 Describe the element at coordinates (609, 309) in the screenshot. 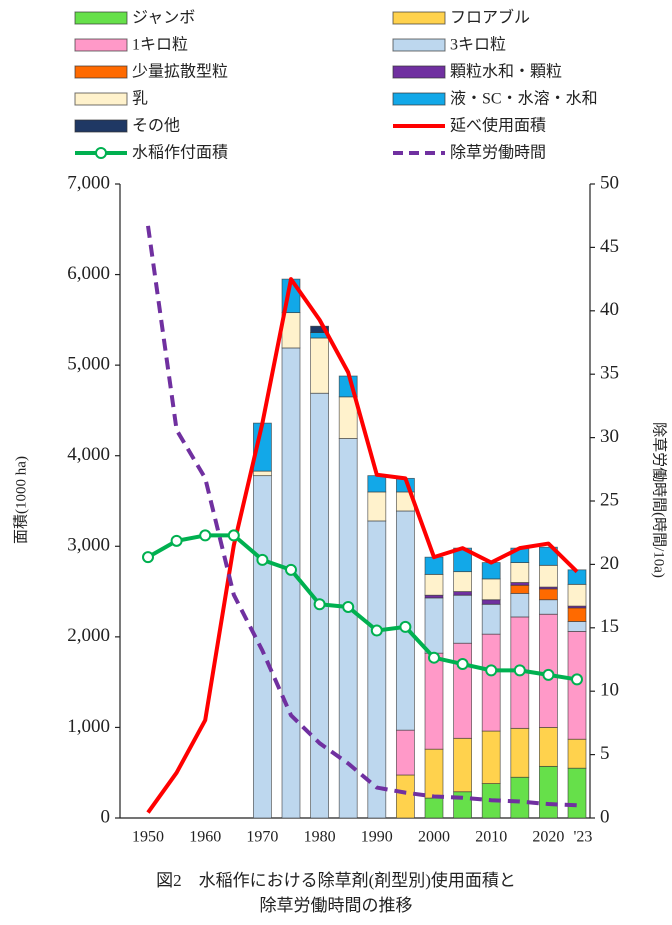

I see `y2-tick-label: 40` at that location.